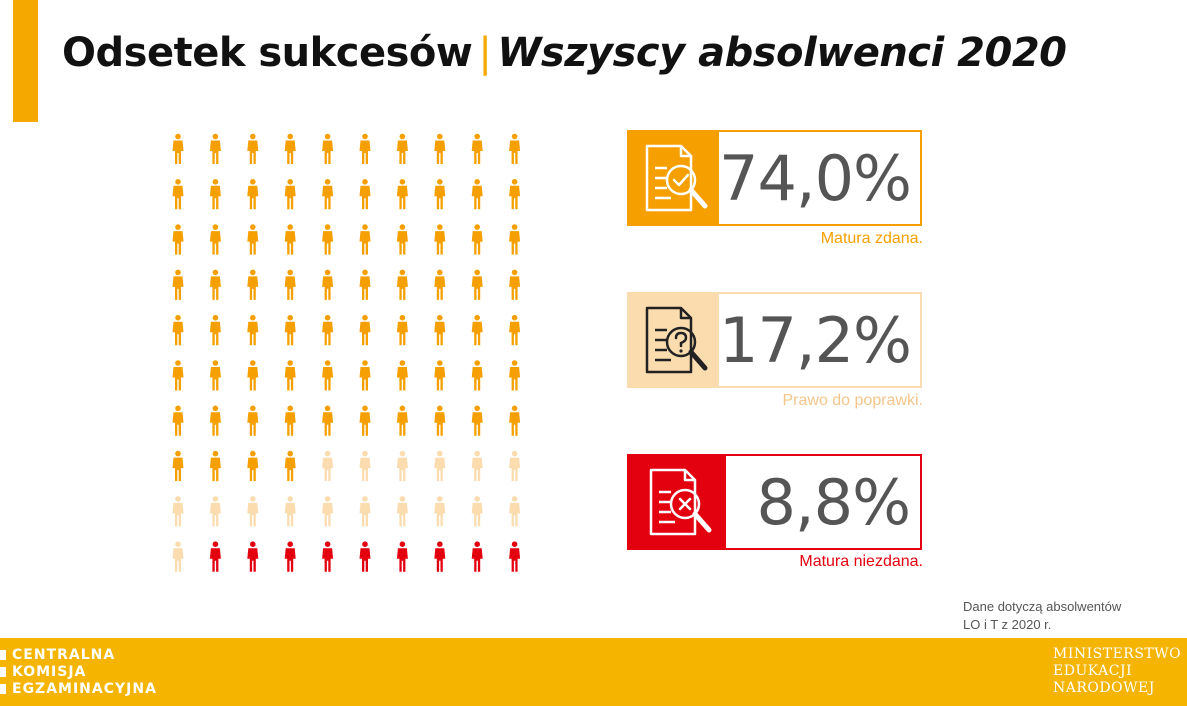 This screenshot has width=1187, height=706. Describe the element at coordinates (1104, 688) in the screenshot. I see `men-logo-line: NARODOWEJ` at that location.